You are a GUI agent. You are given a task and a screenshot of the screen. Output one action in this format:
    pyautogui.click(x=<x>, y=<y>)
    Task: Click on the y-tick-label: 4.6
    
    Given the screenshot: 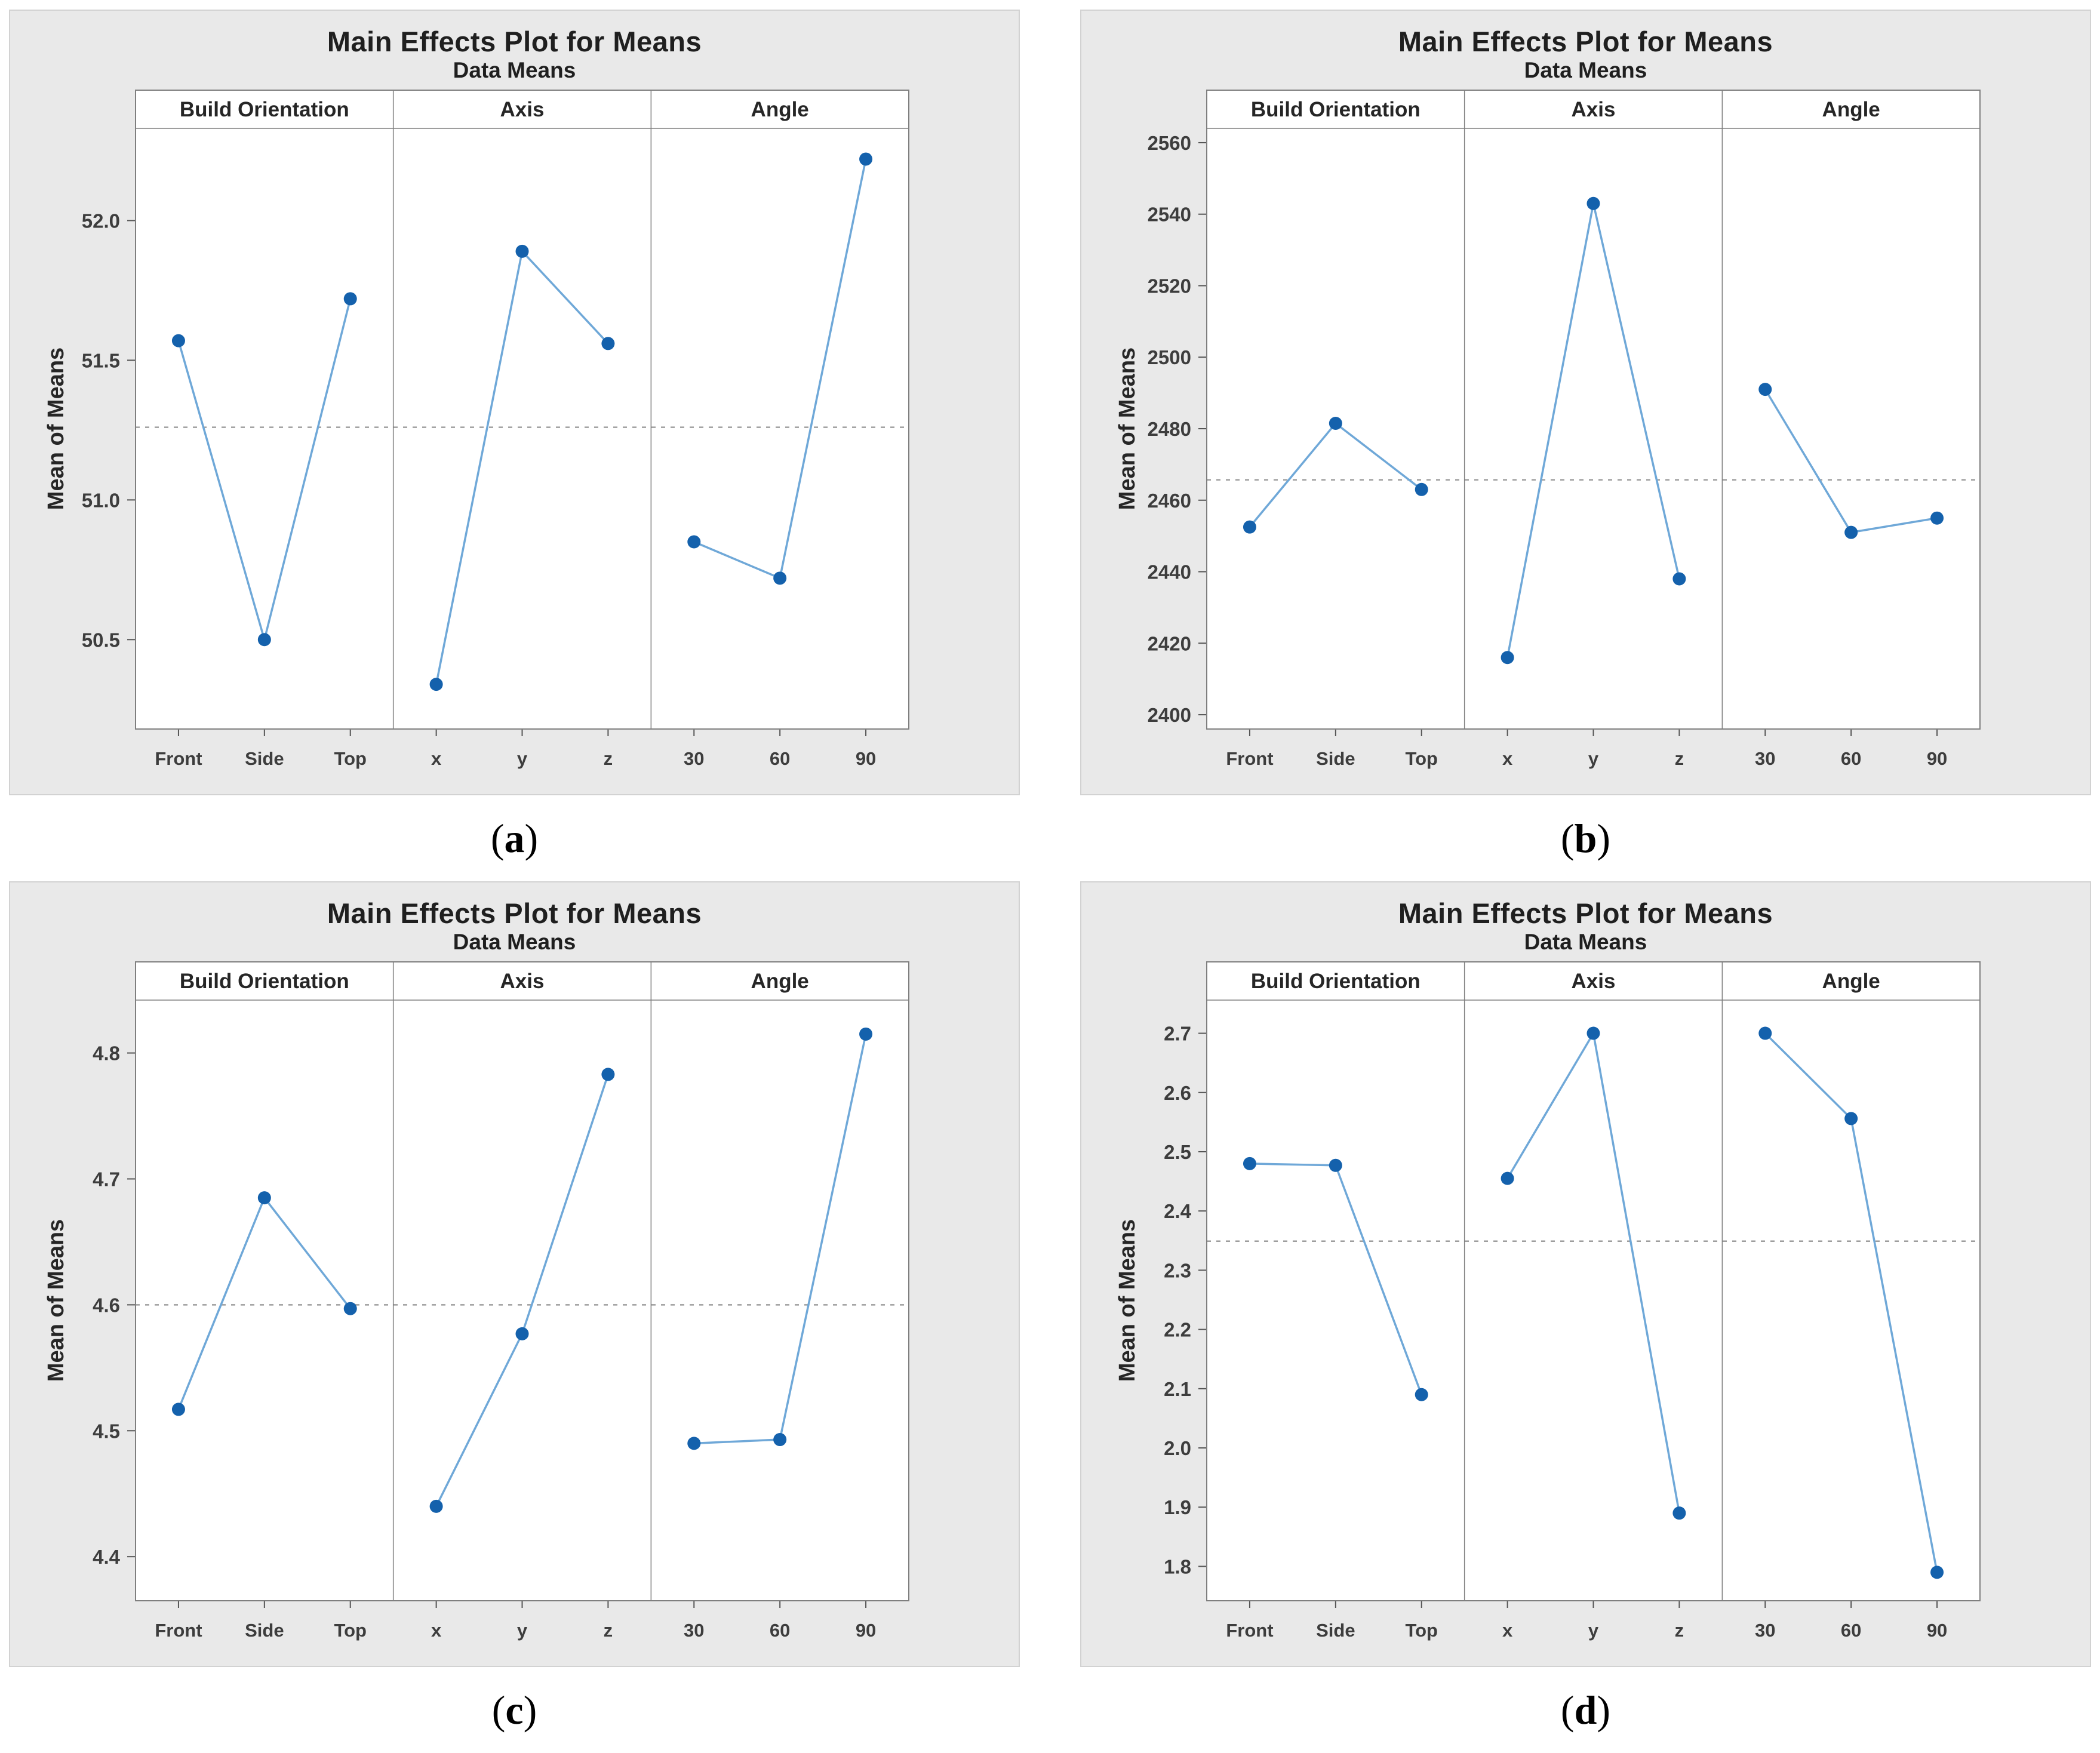 What is the action you would take?
    pyautogui.click(x=106, y=1305)
    